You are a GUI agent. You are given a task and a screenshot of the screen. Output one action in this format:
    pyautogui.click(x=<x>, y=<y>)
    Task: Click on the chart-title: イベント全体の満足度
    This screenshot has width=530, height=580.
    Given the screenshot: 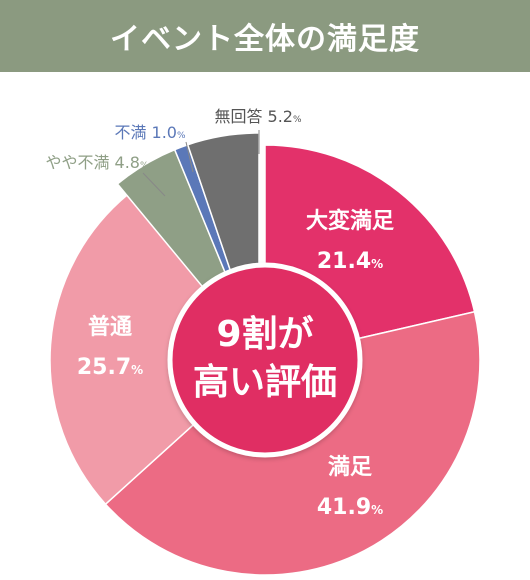 What is the action you would take?
    pyautogui.click(x=265, y=36)
    